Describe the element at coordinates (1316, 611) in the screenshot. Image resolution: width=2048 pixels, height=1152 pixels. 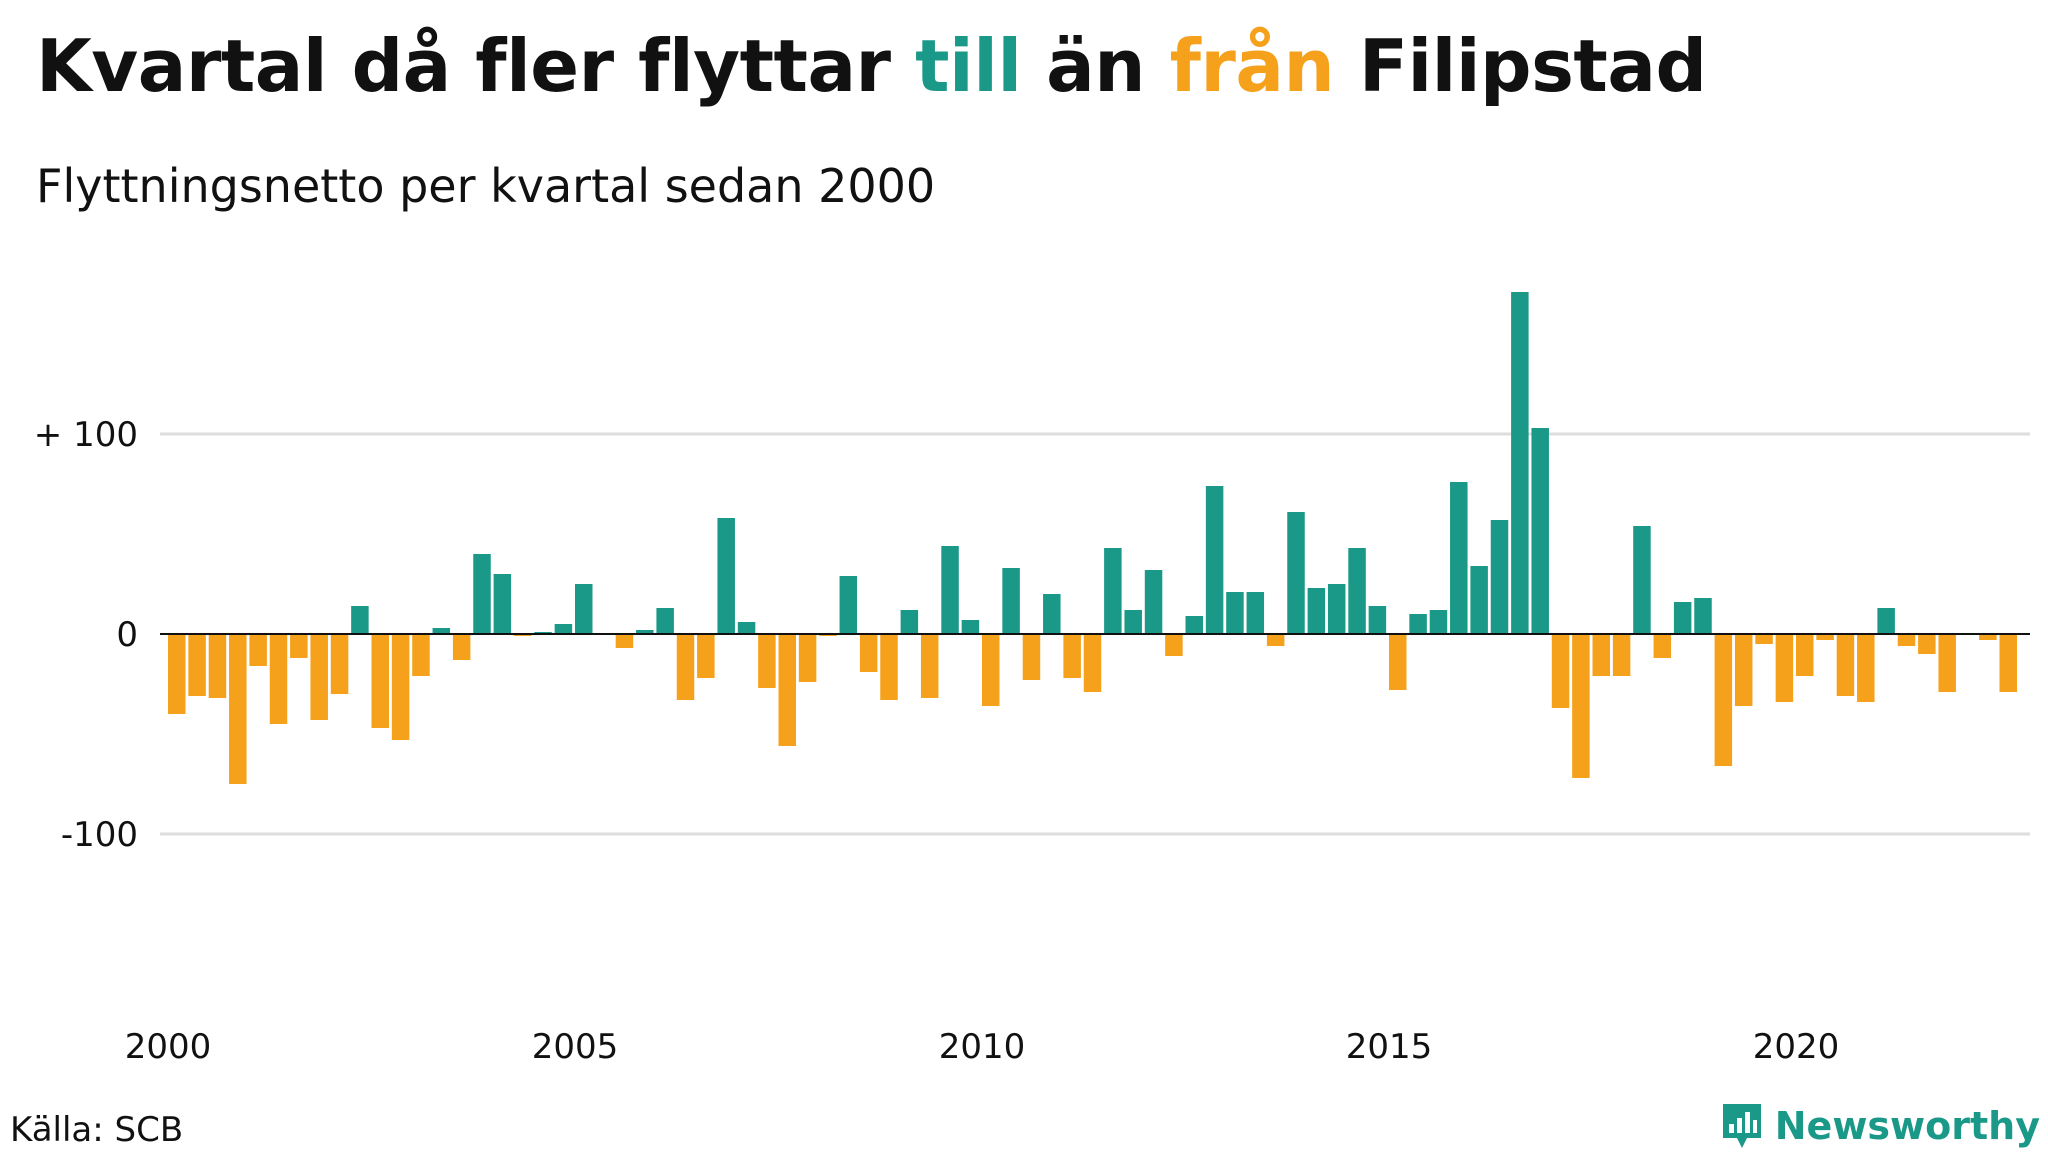
I see `bar: 2014 Q1: 23` at that location.